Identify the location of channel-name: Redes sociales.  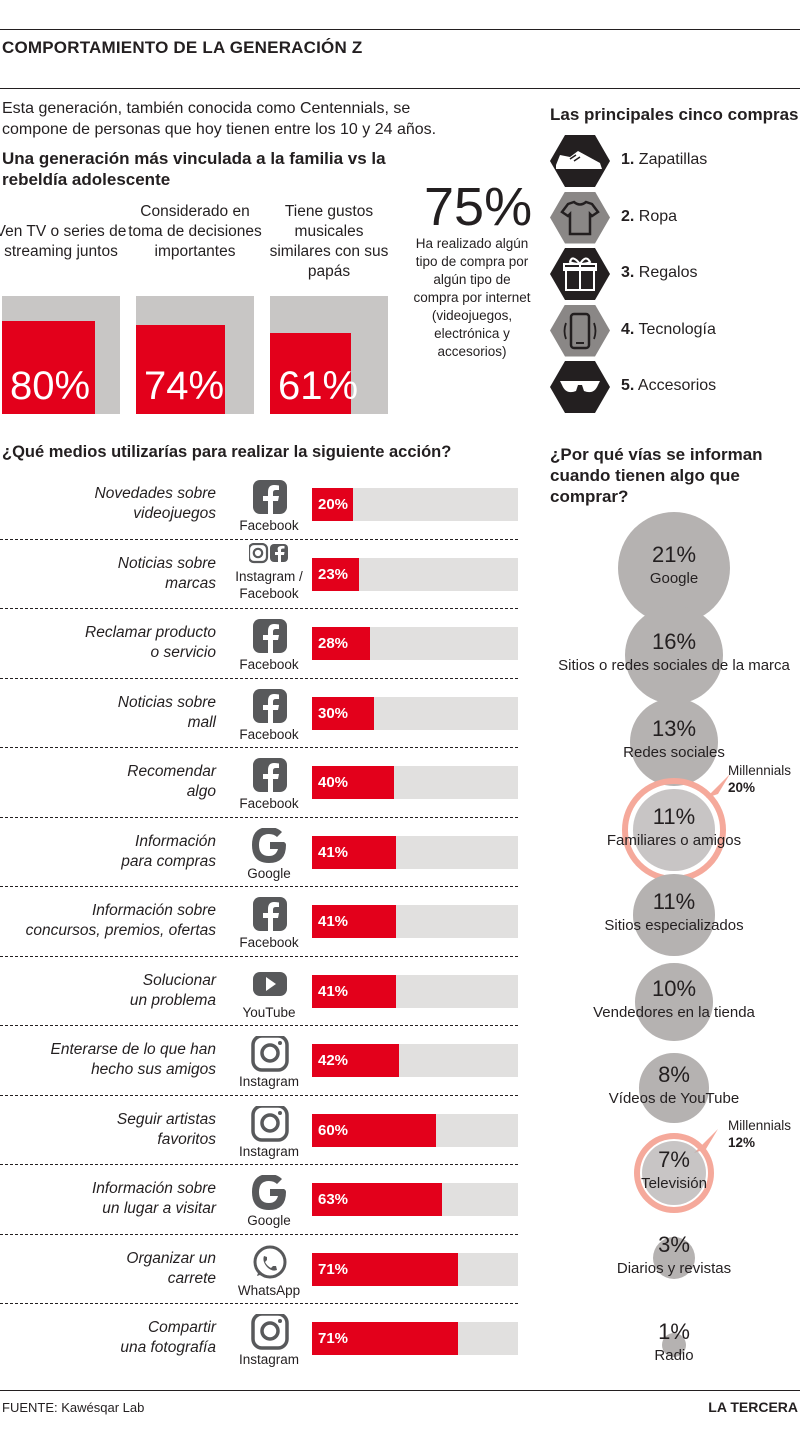
(674, 752).